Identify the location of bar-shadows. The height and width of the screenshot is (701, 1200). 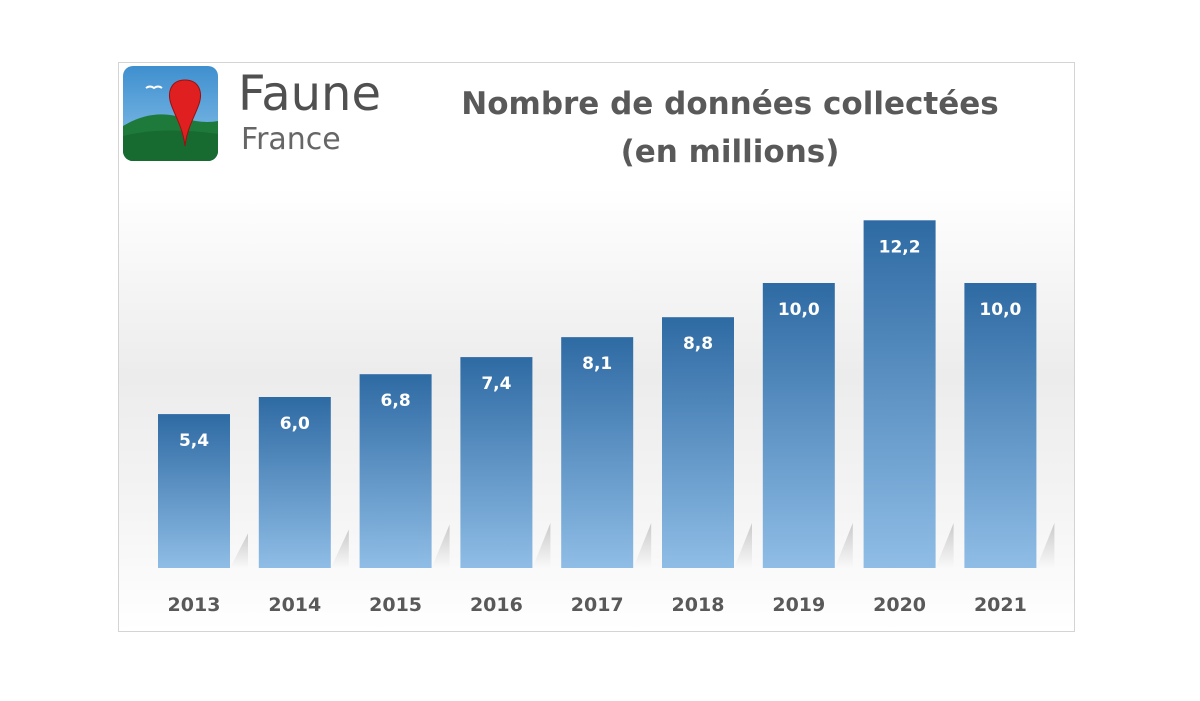
(642, 545).